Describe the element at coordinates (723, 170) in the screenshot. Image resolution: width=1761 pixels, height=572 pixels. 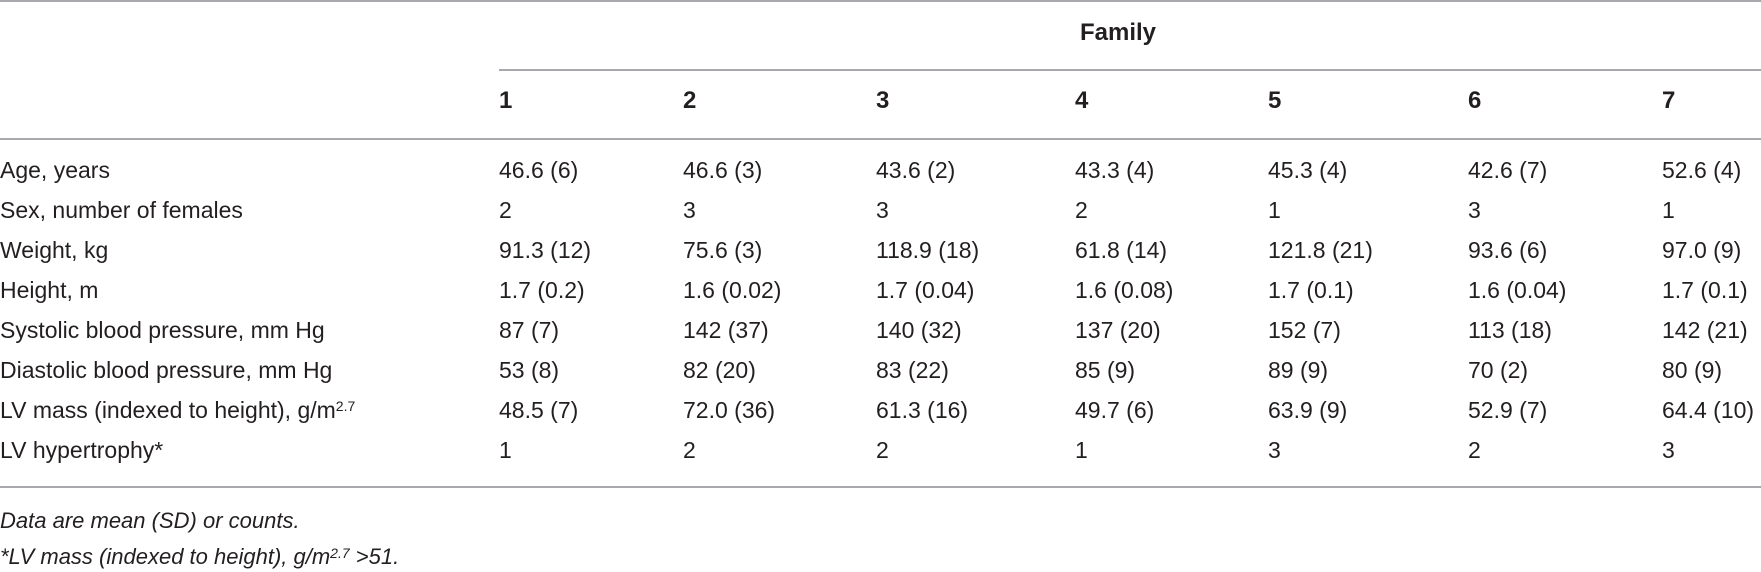
I see `table-cell: 46.6 (3)` at that location.